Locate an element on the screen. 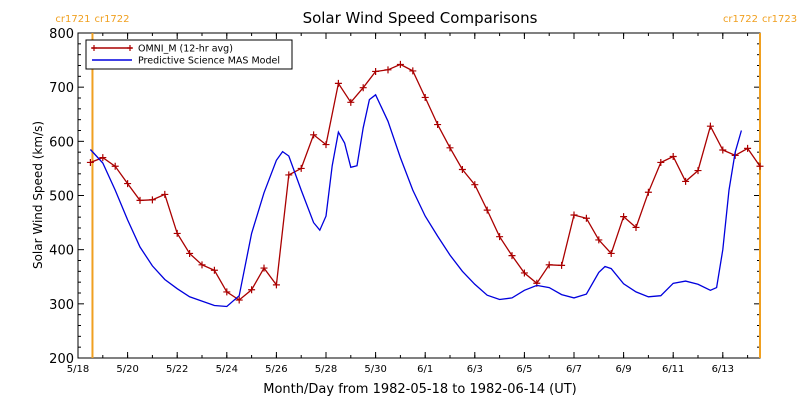  y-tick-label: 700 is located at coordinates (61, 88).